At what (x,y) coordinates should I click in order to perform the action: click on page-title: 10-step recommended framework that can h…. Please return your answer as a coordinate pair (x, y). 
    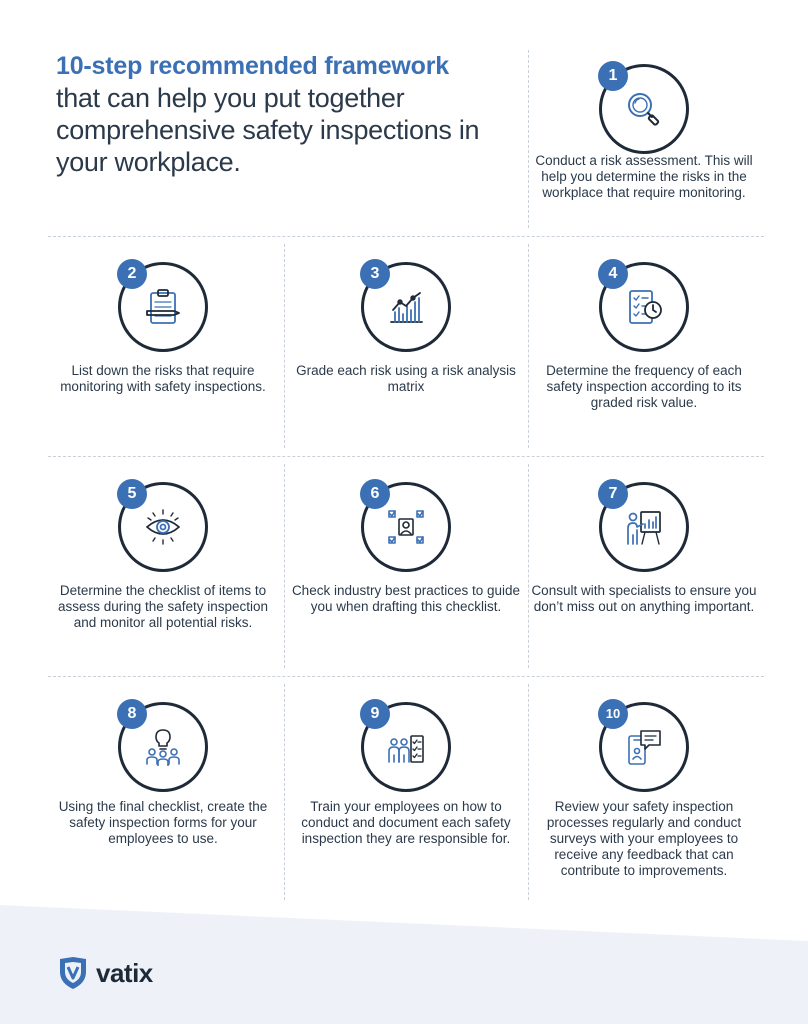
    Looking at the image, I should click on (286, 114).